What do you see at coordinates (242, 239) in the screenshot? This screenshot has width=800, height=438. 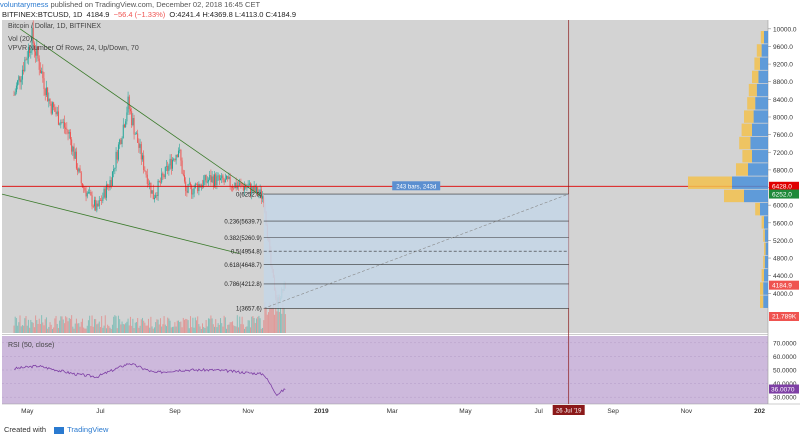 I see `fib-level-label: 0.382(5260.9)` at bounding box center [242, 239].